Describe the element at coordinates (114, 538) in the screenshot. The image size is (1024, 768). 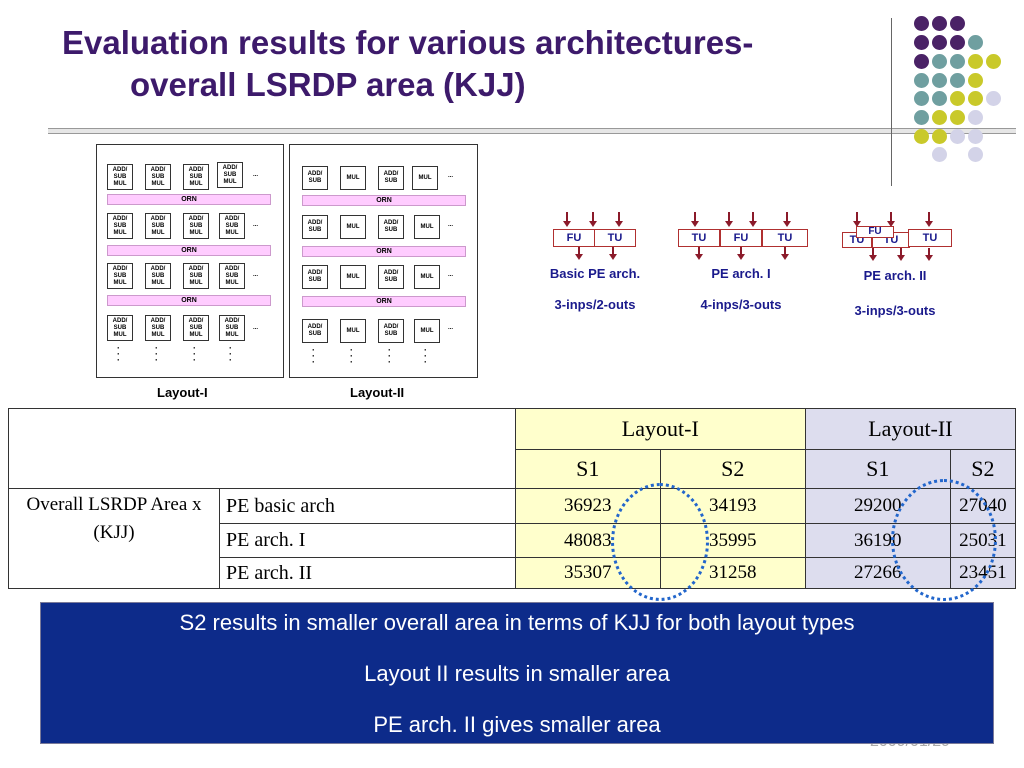
I see `row-group-label: Overall LSRDP Area x (KJJ)` at that location.